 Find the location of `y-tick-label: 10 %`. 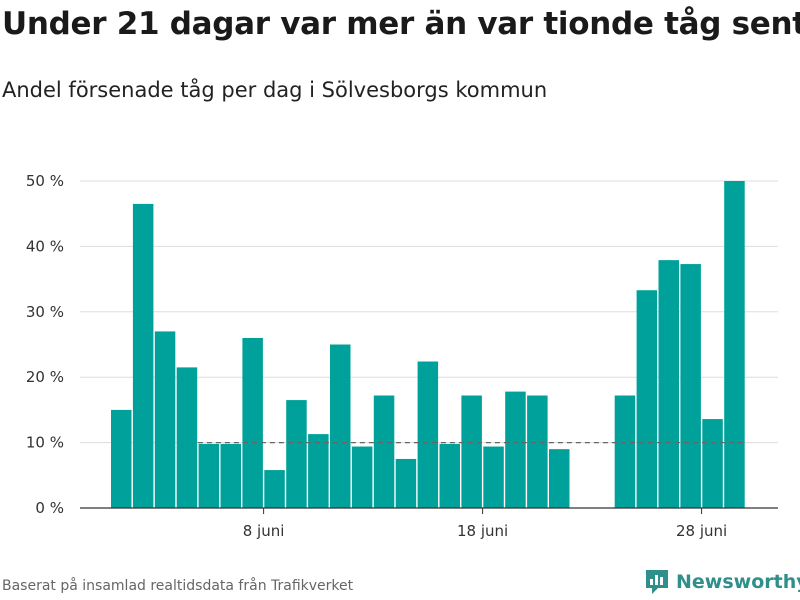

y-tick-label: 10 % is located at coordinates (45, 443).